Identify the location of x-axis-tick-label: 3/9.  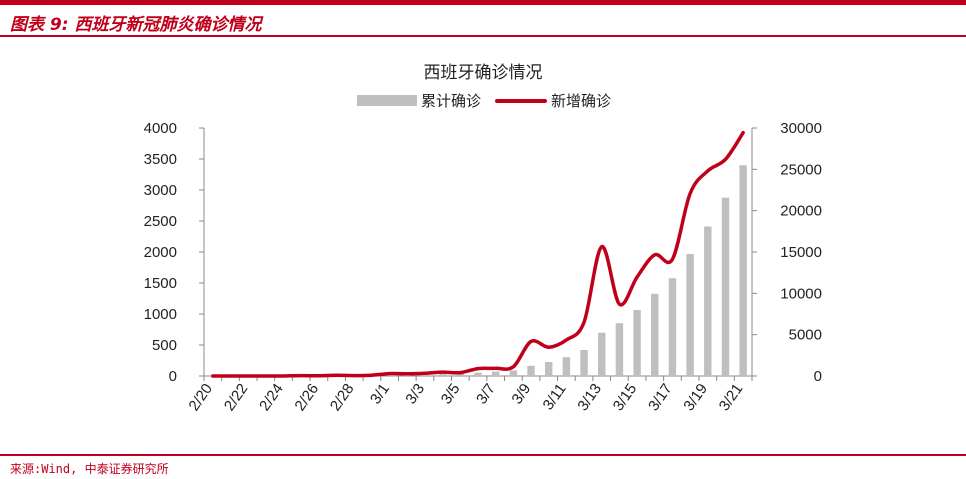
(521, 394).